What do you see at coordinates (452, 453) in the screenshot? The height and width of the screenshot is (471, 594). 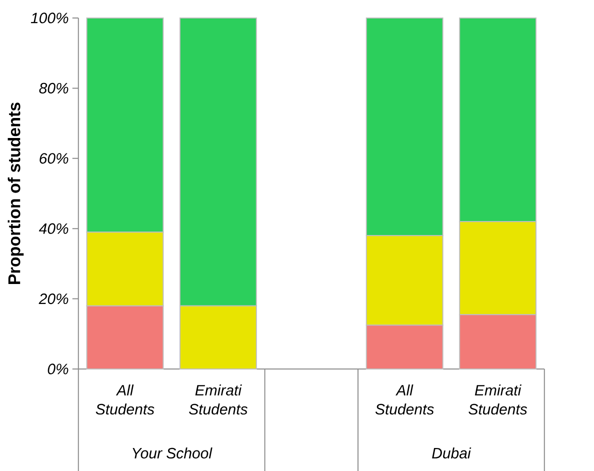 I see `text: Dubai` at bounding box center [452, 453].